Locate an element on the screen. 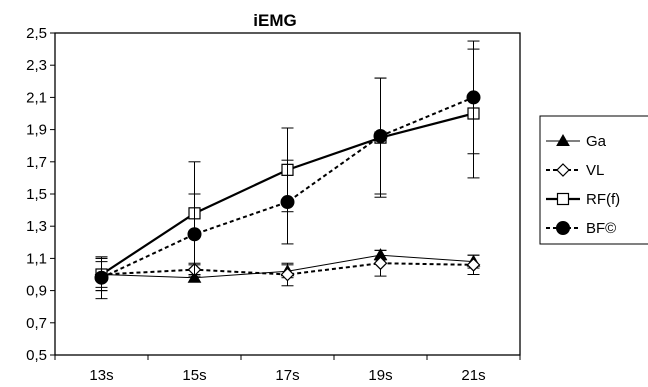  x-tick-label: 13s is located at coordinates (101, 375).